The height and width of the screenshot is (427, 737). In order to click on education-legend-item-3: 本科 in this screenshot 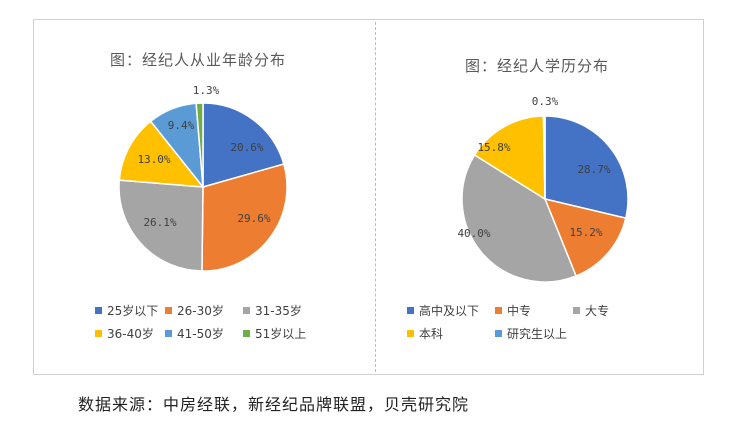, I will do `click(425, 333)`.